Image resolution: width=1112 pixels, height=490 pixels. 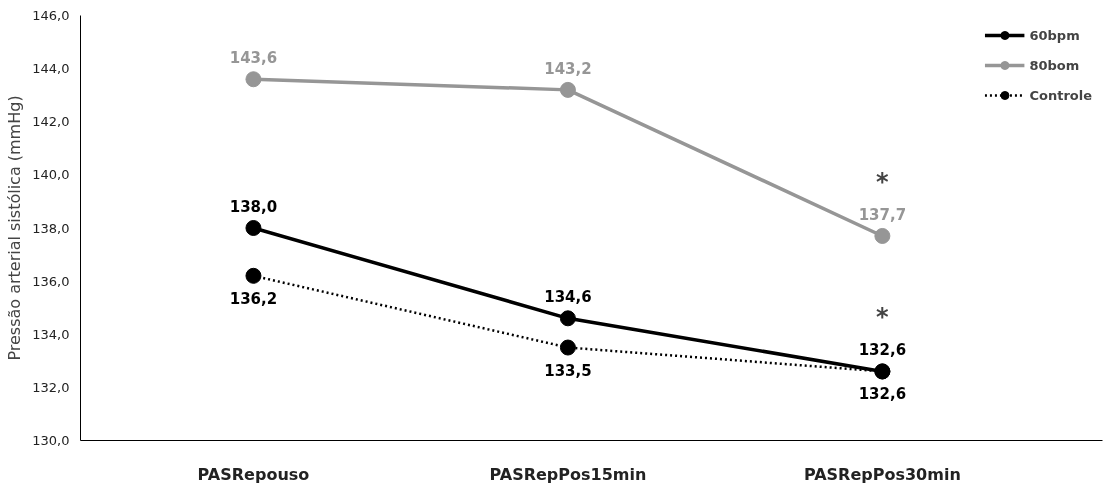 What do you see at coordinates (568, 370) in the screenshot?
I see `data-label: 133,5` at bounding box center [568, 370].